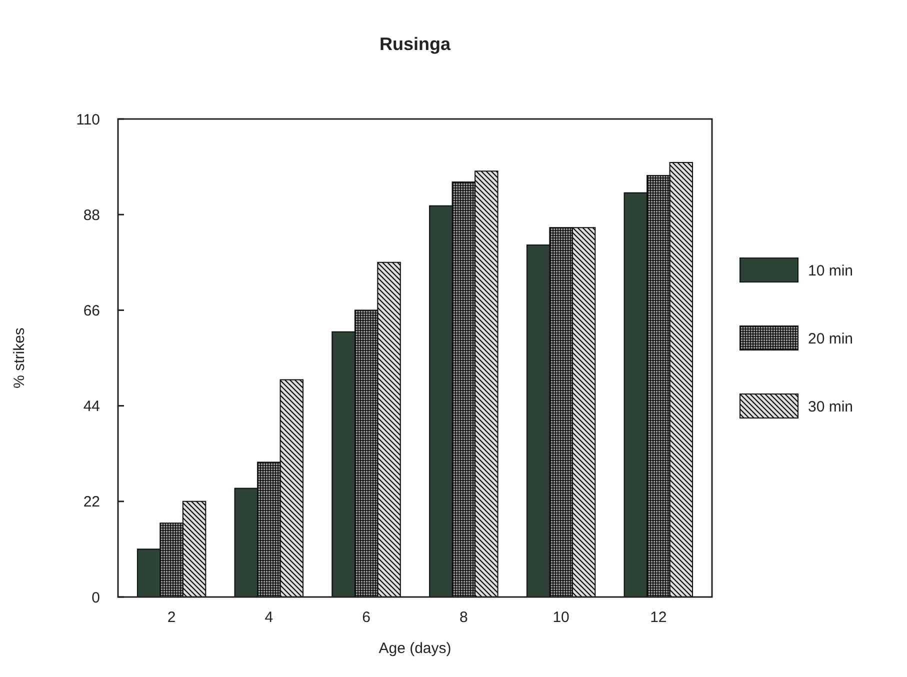  What do you see at coordinates (96, 597) in the screenshot?
I see `y-tick-label: 0` at bounding box center [96, 597].